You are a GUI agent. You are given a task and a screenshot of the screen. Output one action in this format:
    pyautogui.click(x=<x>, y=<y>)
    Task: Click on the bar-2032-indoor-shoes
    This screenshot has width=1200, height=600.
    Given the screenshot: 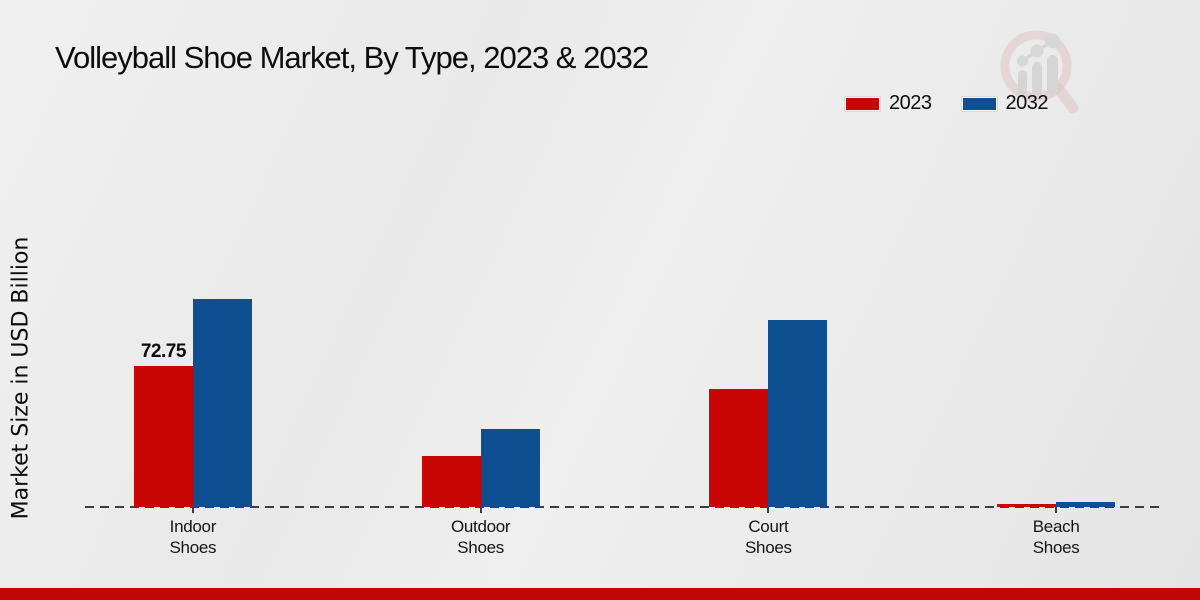 What is the action you would take?
    pyautogui.click(x=222, y=403)
    